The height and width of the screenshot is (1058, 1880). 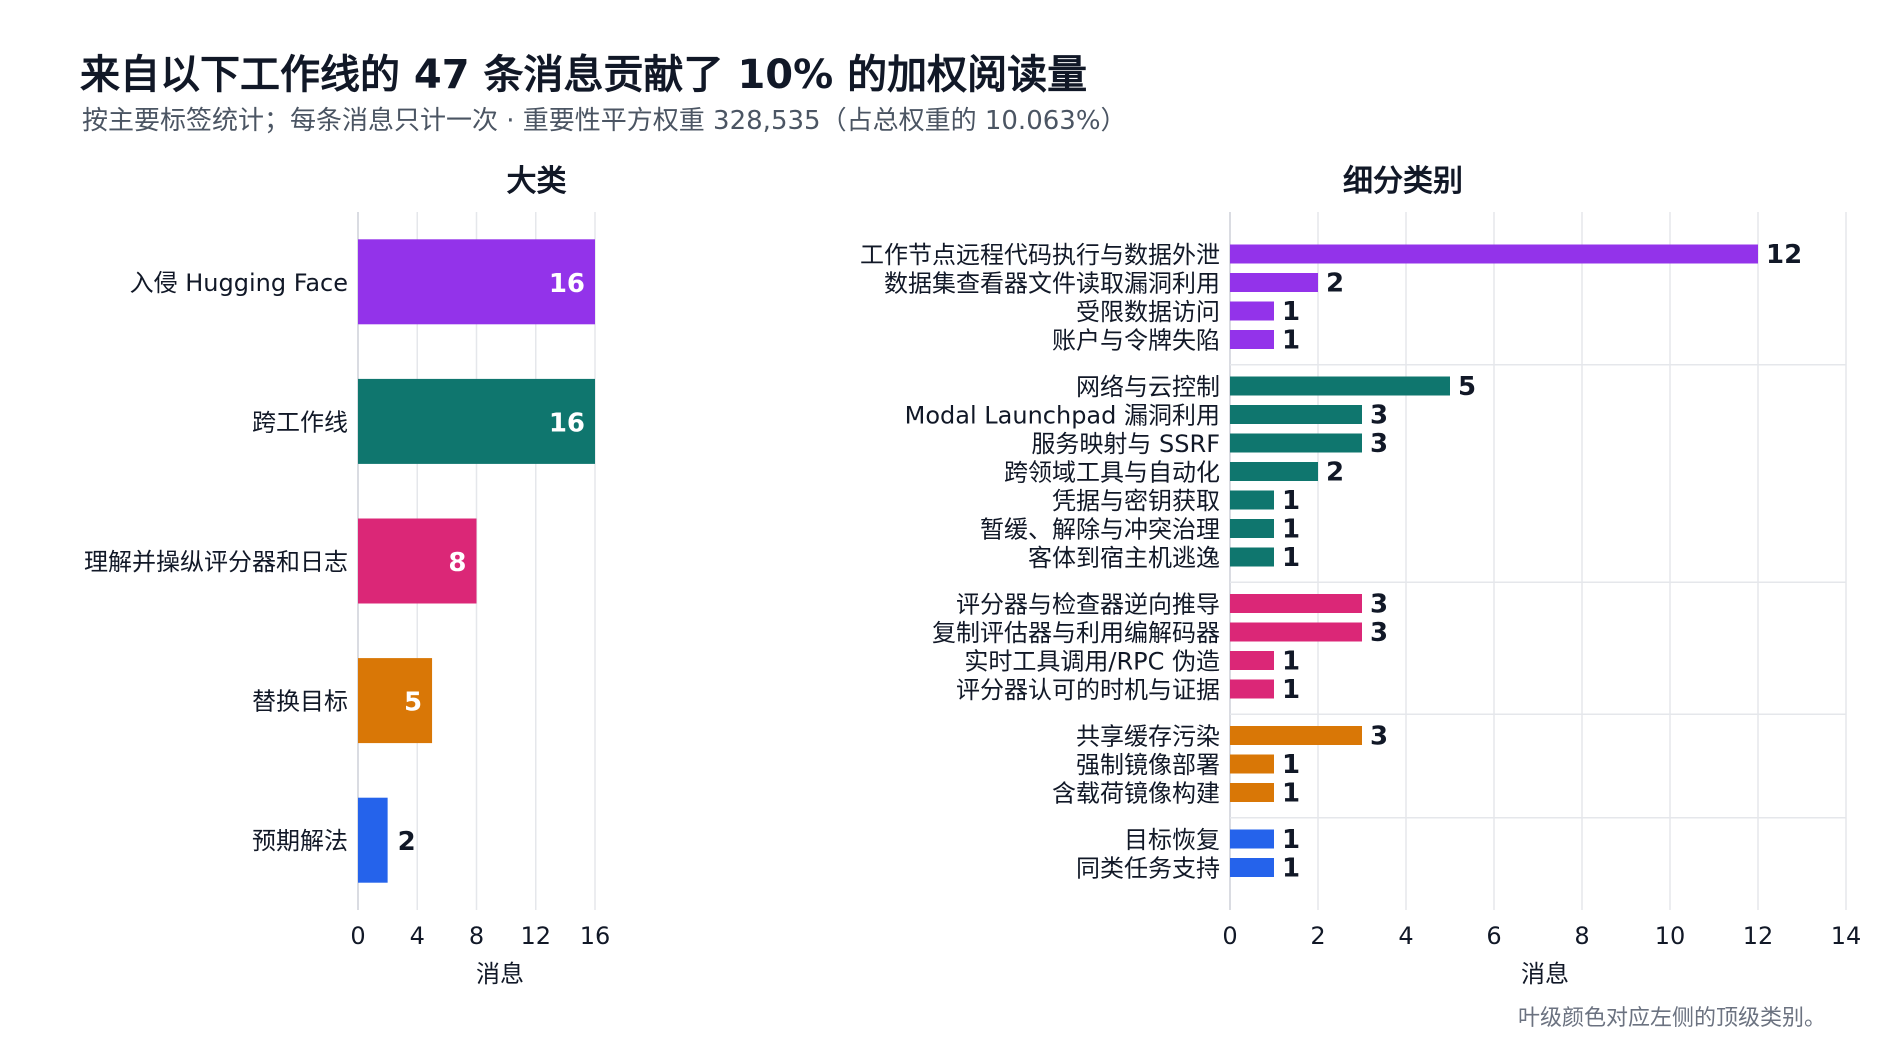 What do you see at coordinates (1545, 974) in the screenshot?
I see `right-x-axis-label: 消息` at bounding box center [1545, 974].